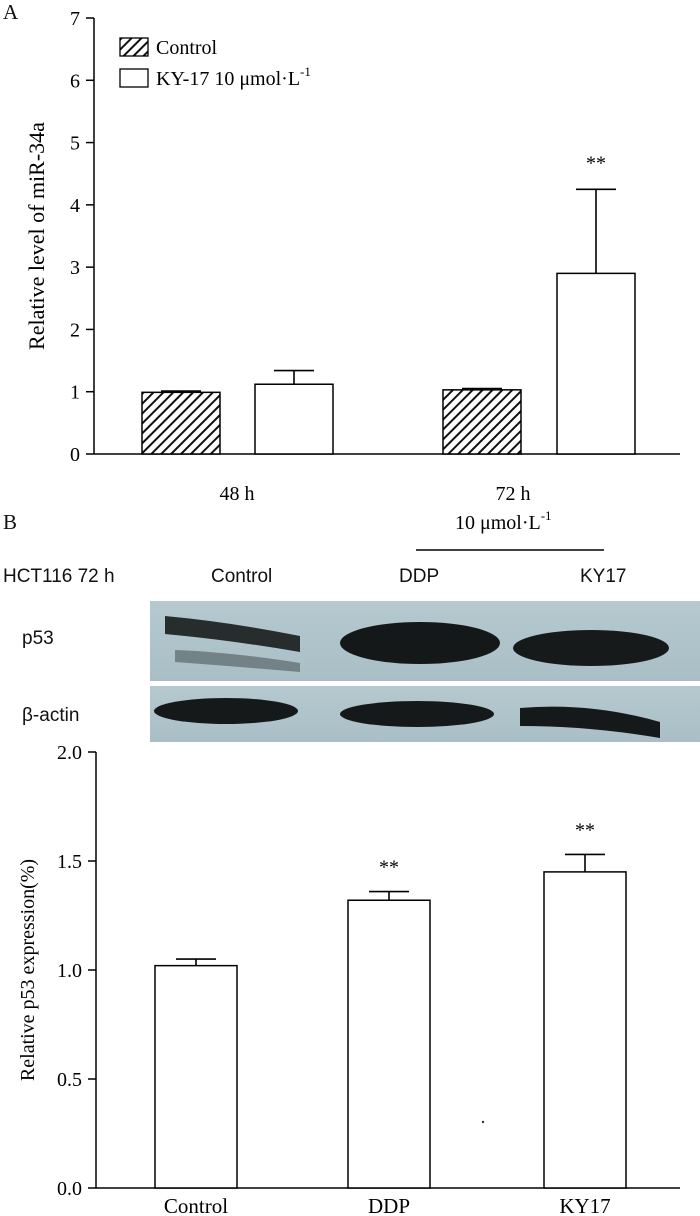 This screenshot has height=1216, width=700. What do you see at coordinates (69, 753) in the screenshot?
I see `chart-b-ytick-label-4: 2.0` at bounding box center [69, 753].